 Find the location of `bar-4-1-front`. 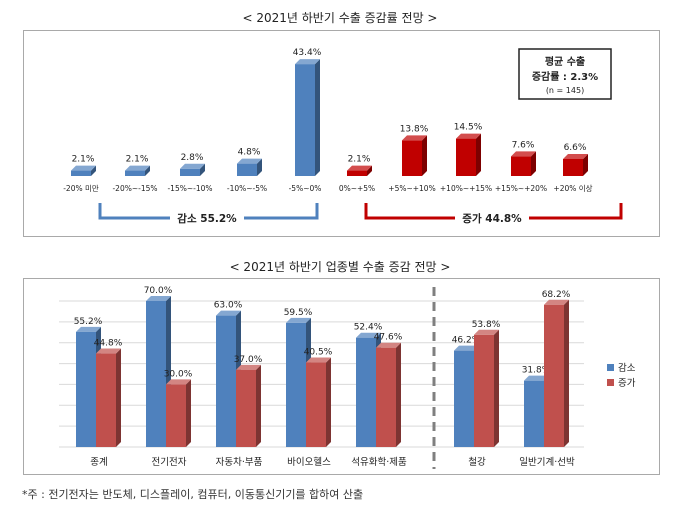

bar-4-1-front is located at coordinates (386, 397).